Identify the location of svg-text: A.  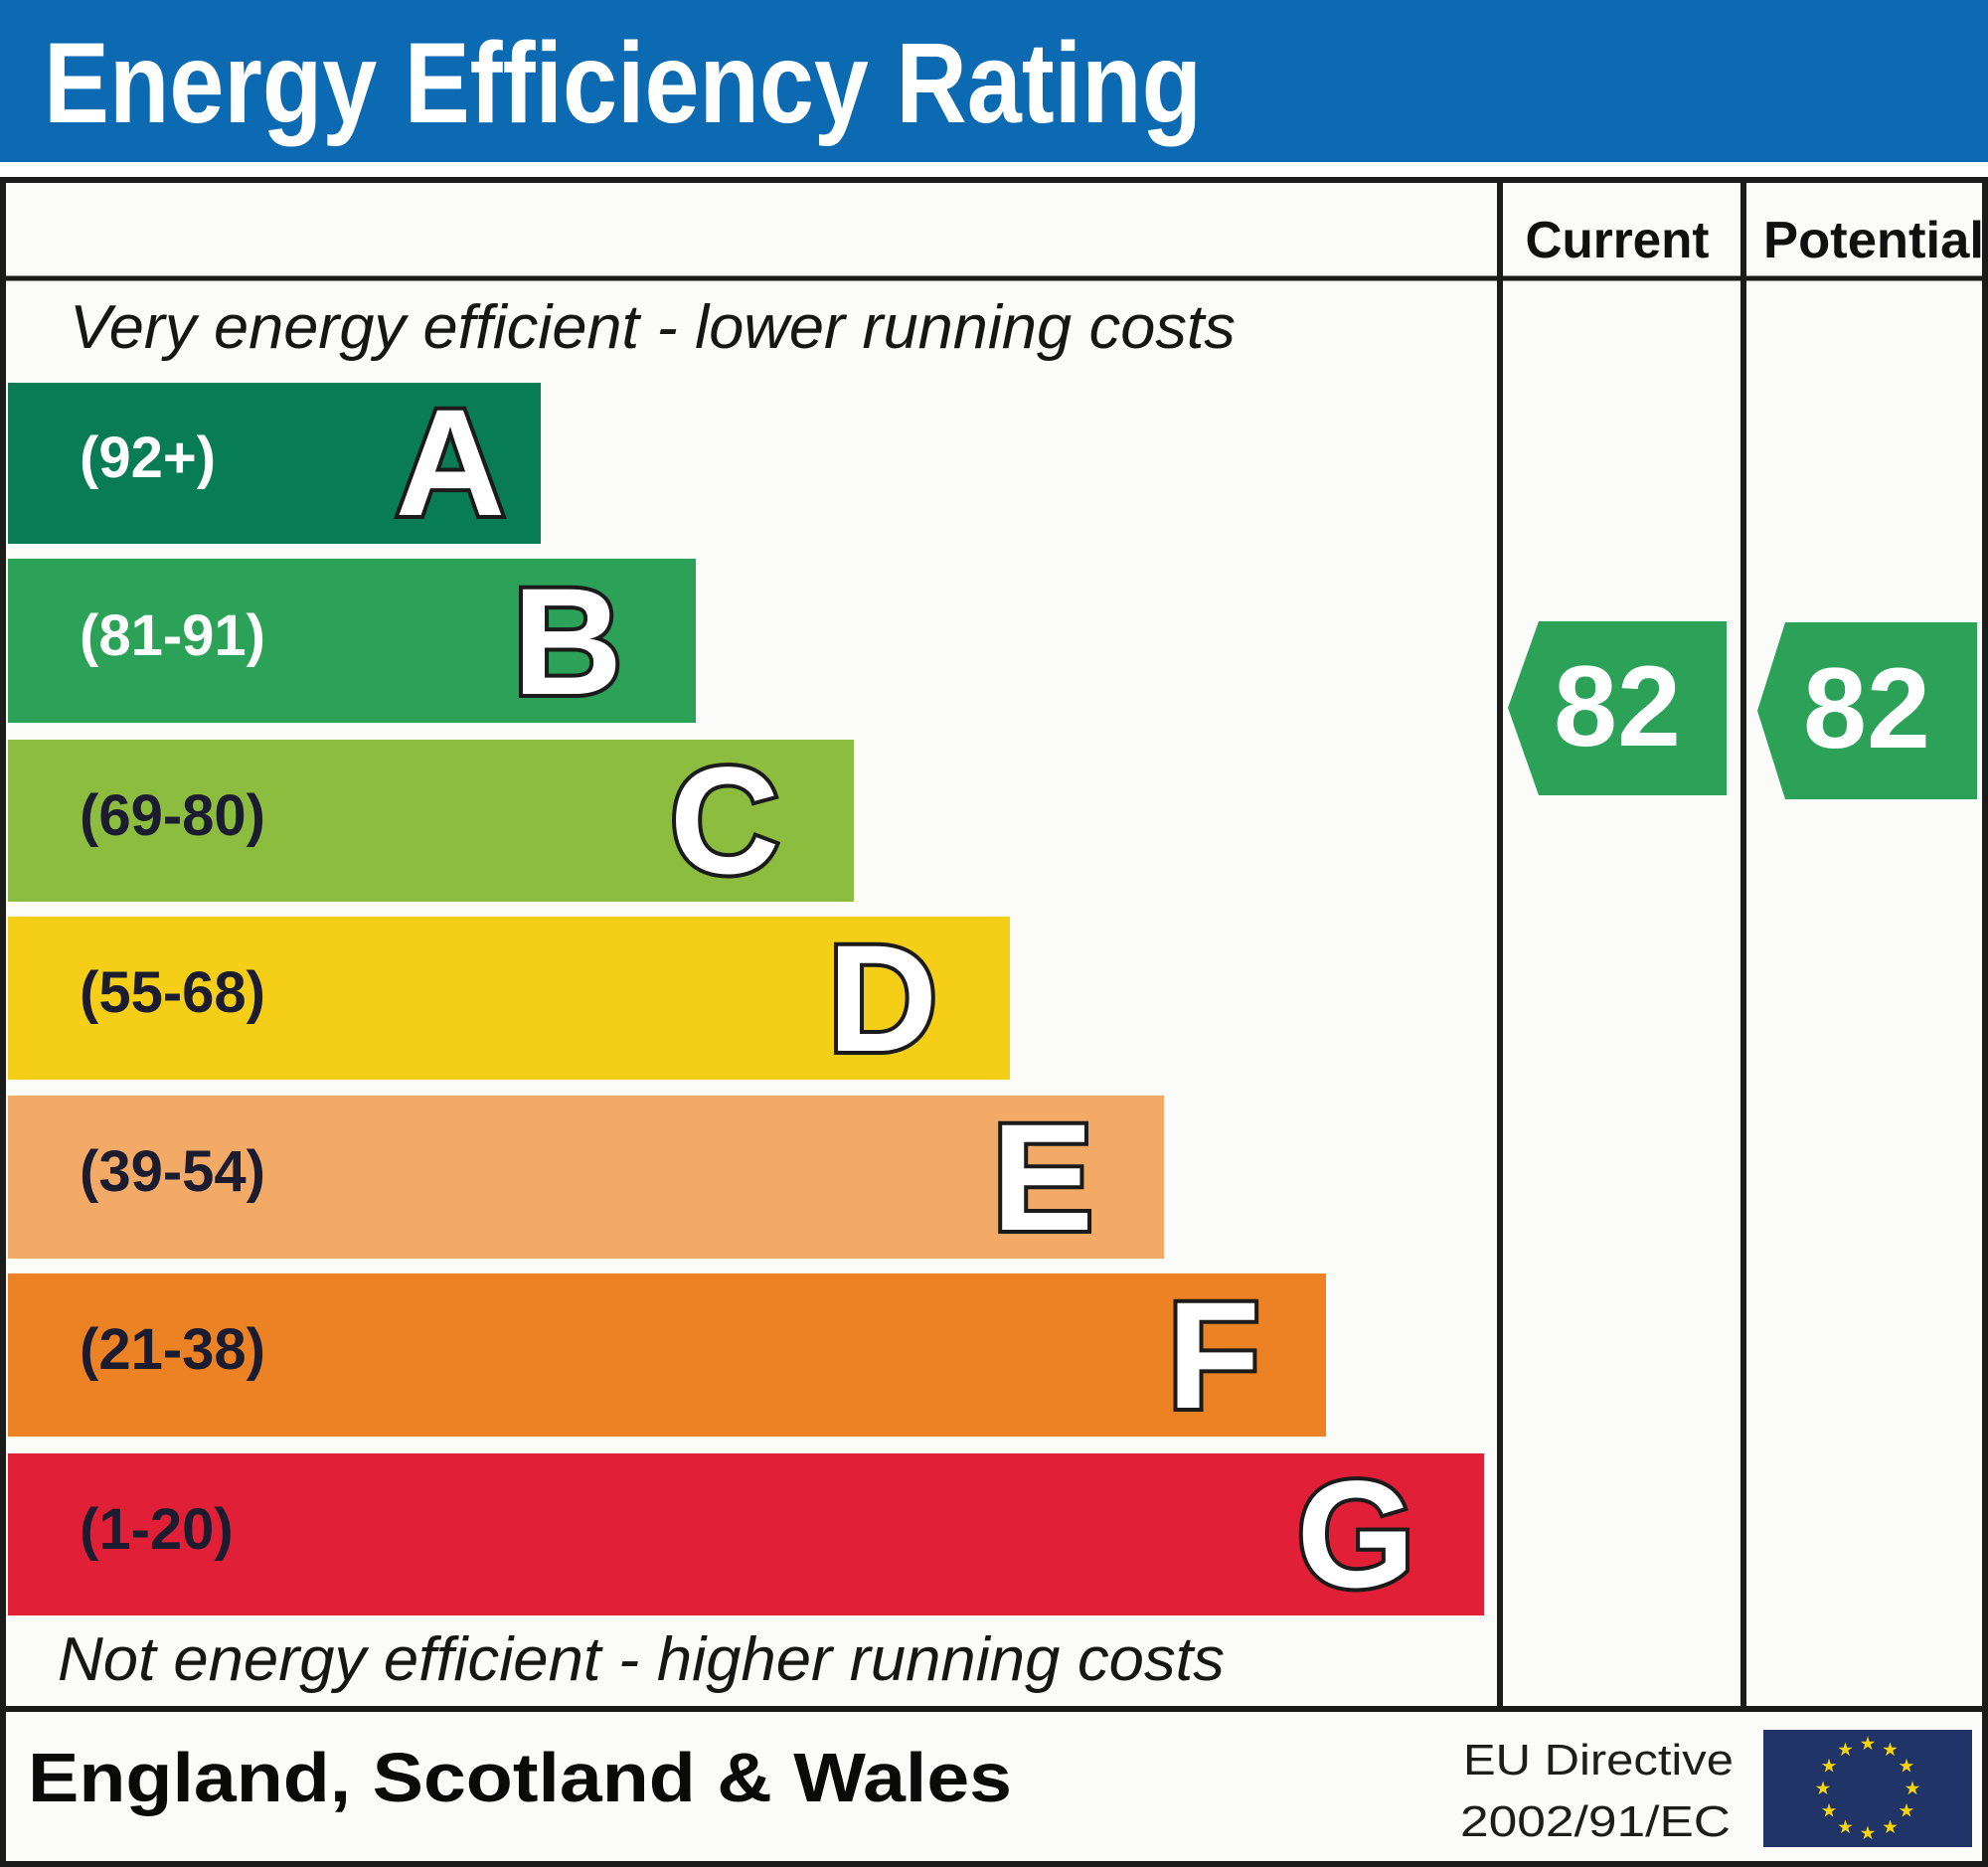
(451, 463).